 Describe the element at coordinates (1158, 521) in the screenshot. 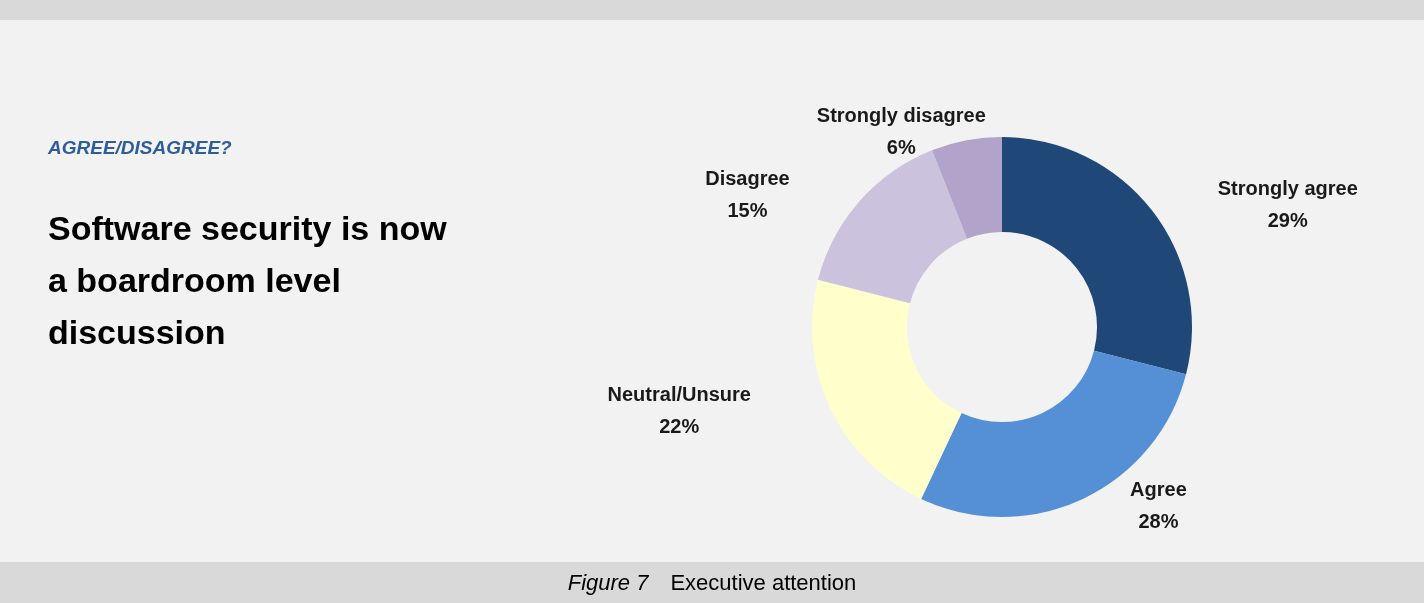

I see `data-label: 28%` at that location.